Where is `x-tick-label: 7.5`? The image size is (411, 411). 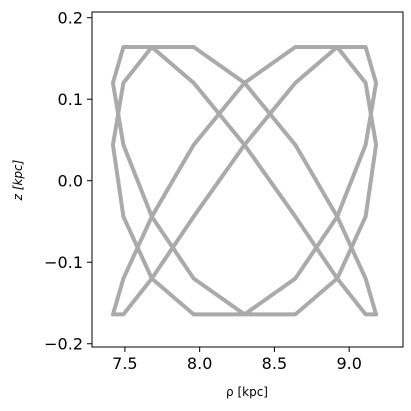
x-tick-label: 7.5 is located at coordinates (124, 363).